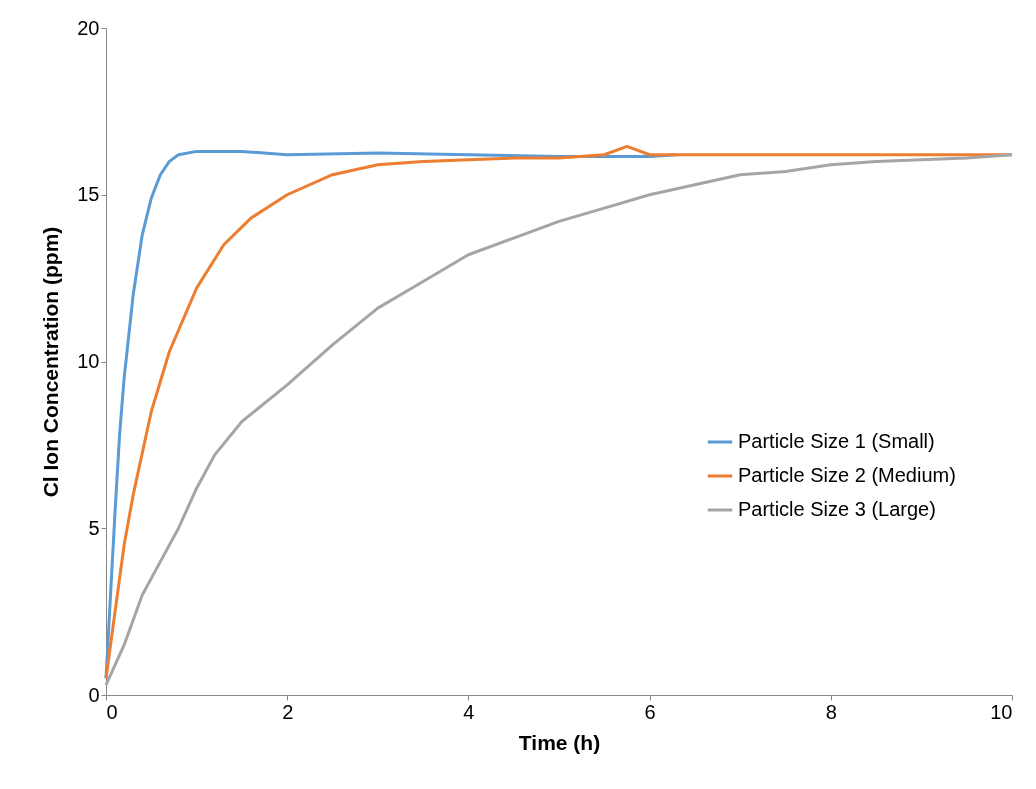 The height and width of the screenshot is (789, 1036). Describe the element at coordinates (831, 711) in the screenshot. I see `x-tick-label: 8` at that location.